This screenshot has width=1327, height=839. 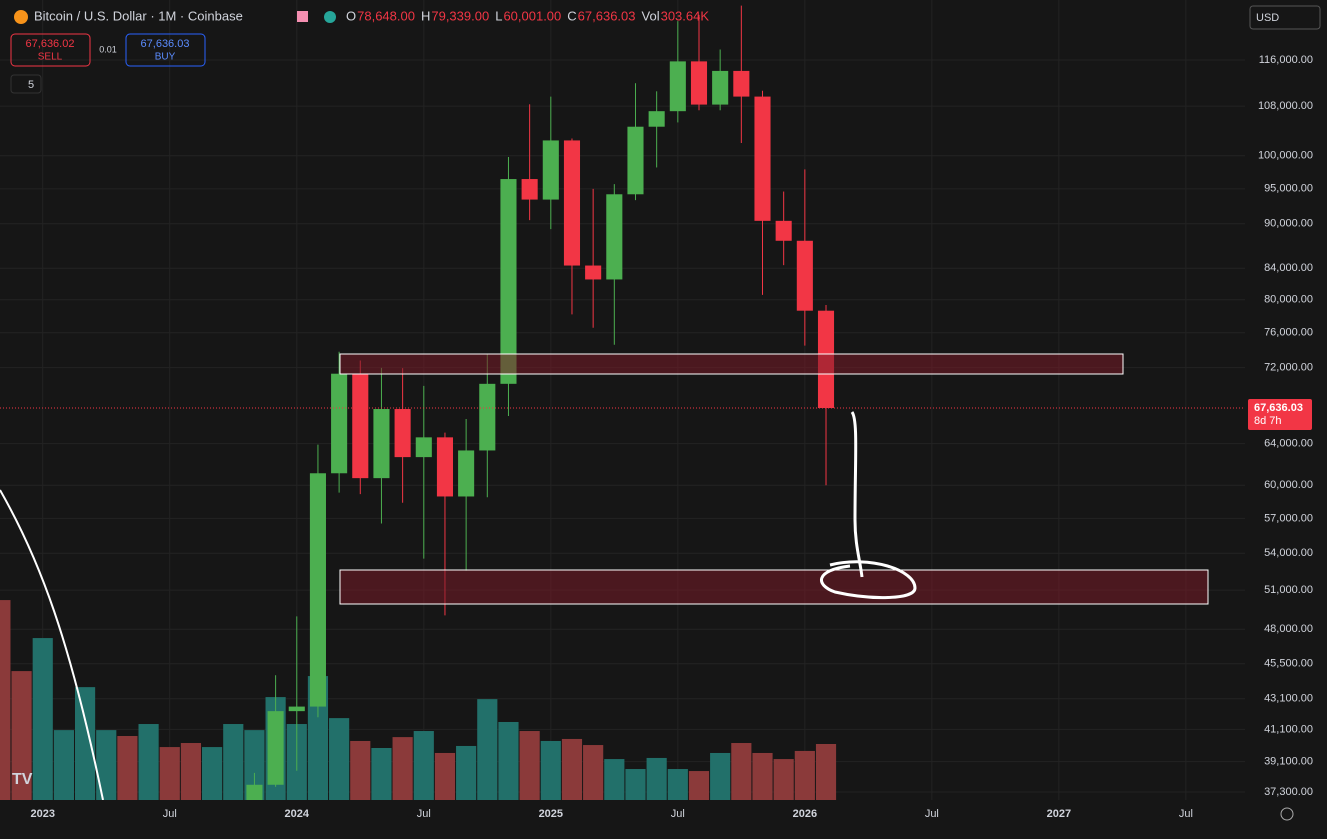 What do you see at coordinates (22, 779) in the screenshot?
I see `logo: TV` at bounding box center [22, 779].